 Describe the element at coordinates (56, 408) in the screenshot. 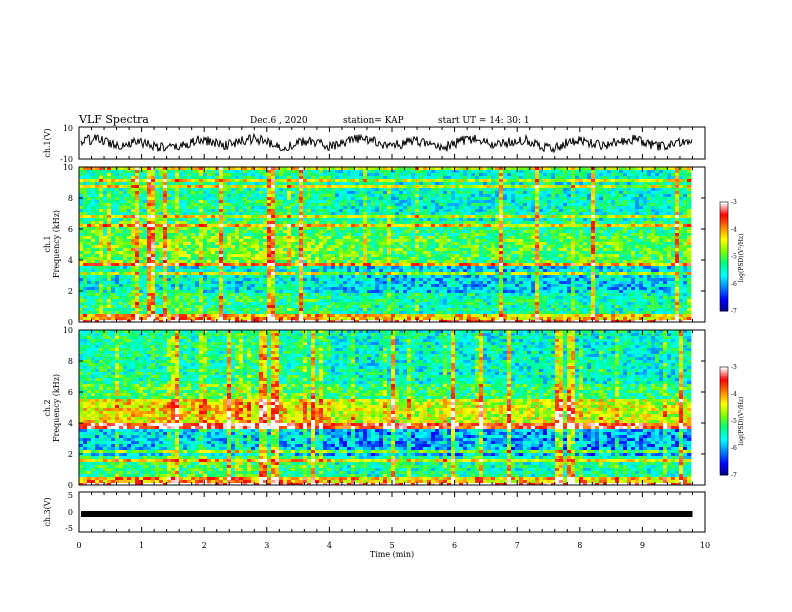

I see `ch2-spectrogram-ylabel-frequency: Frequency (kHz)` at that location.